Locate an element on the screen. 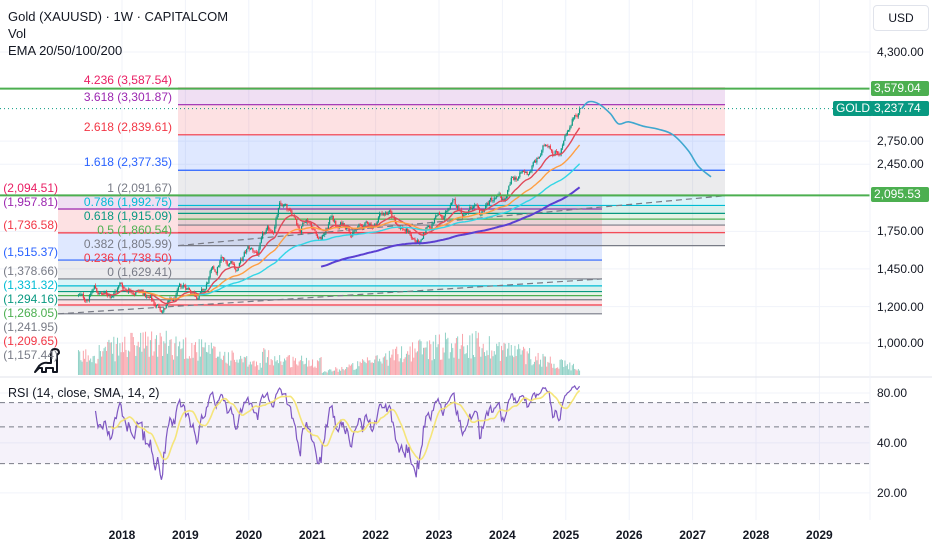 The height and width of the screenshot is (550, 932). fib-secondary-level-label: (1,957.81) is located at coordinates (30, 201).